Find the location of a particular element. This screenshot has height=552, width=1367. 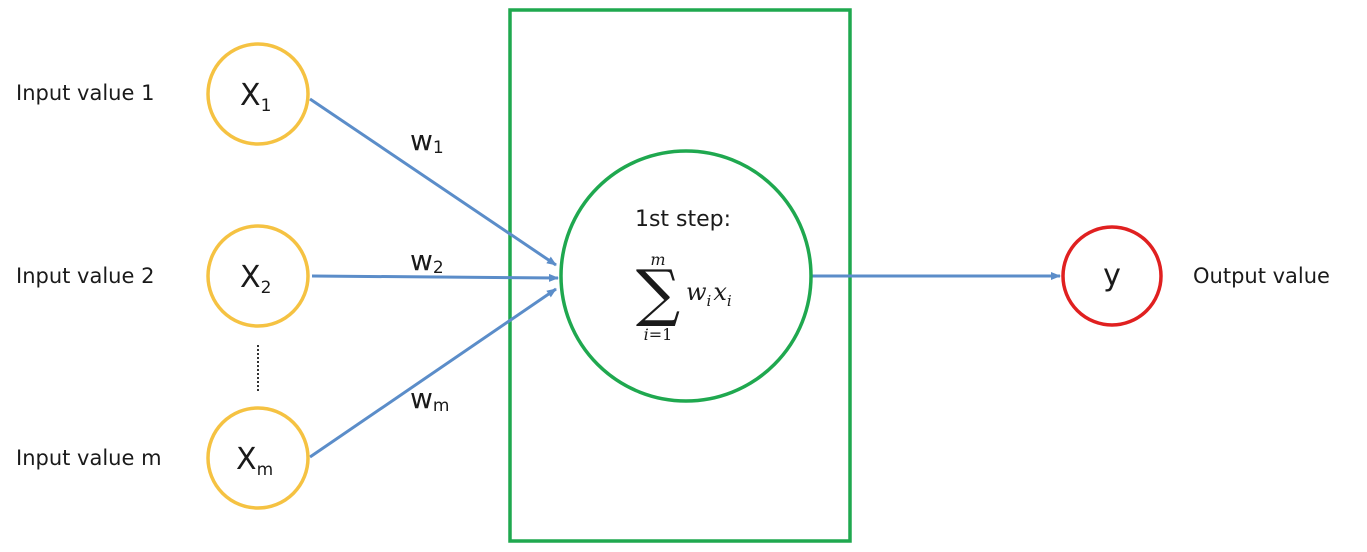

input-node-label-m: Xm is located at coordinates (254, 461).